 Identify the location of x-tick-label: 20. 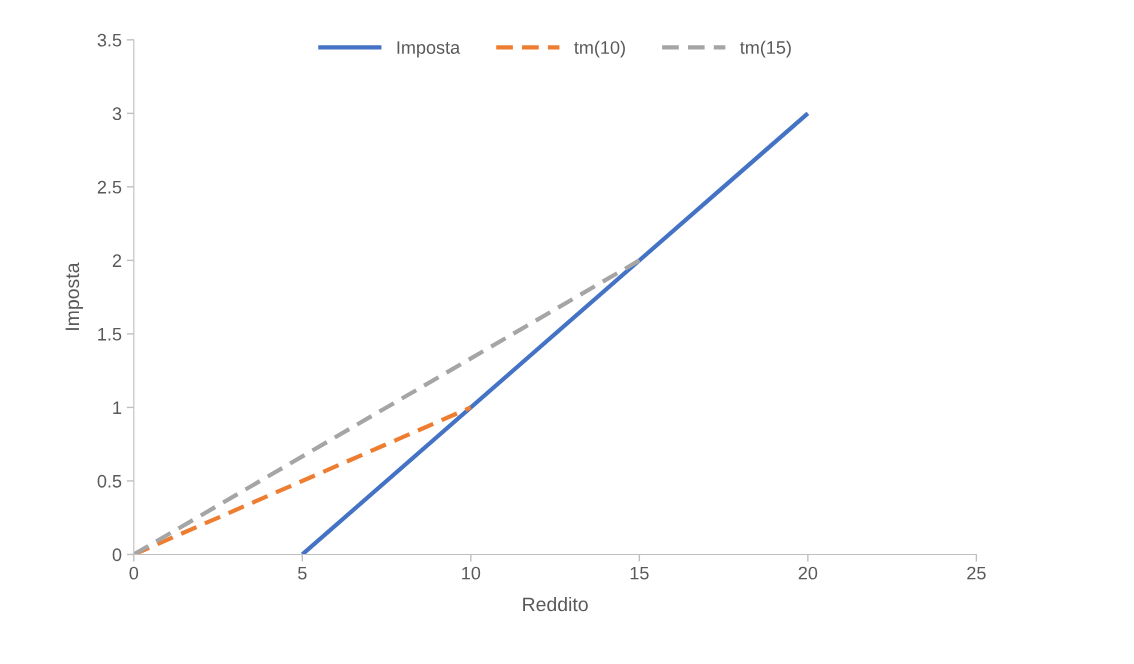
(808, 573).